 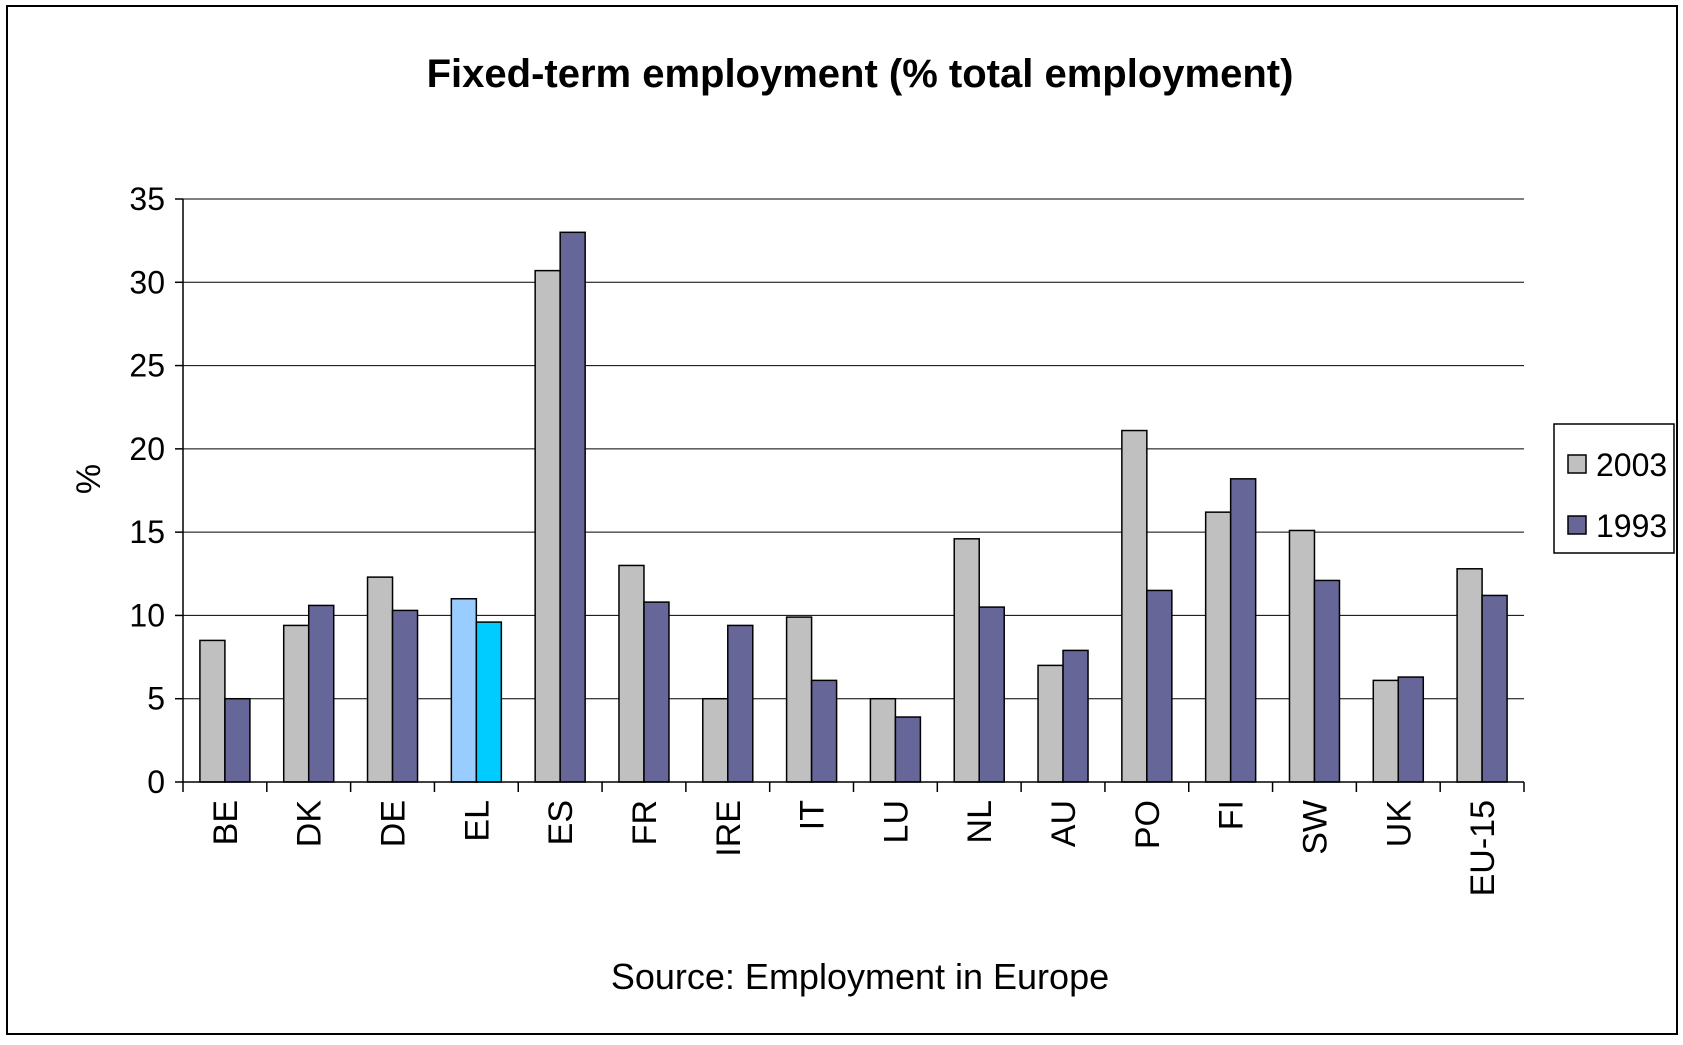 I want to click on x-tick-label: LU, so click(x=896, y=821).